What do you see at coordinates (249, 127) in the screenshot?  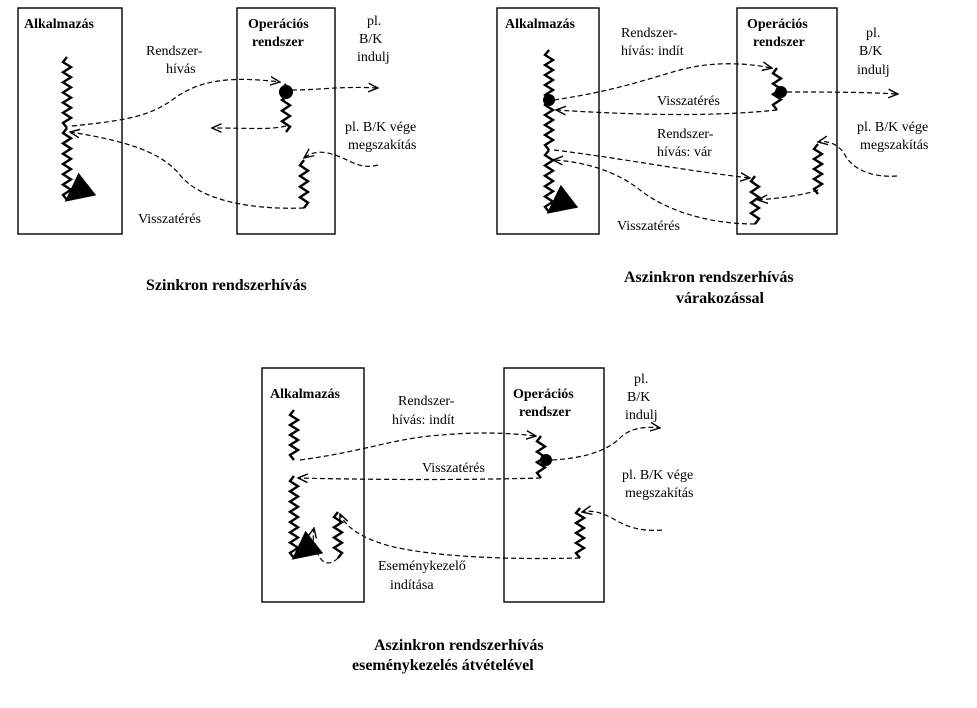 I see `io-wait-arrow` at bounding box center [249, 127].